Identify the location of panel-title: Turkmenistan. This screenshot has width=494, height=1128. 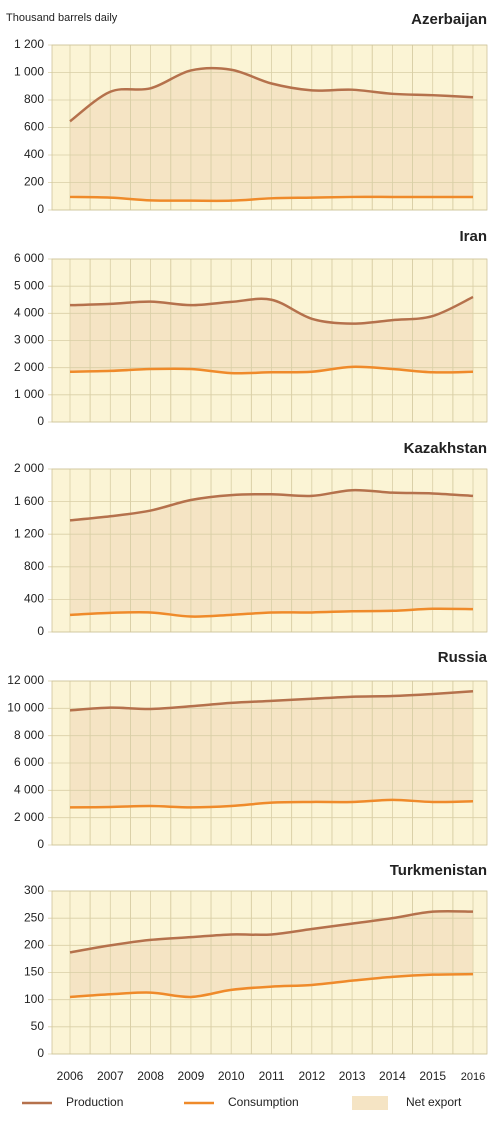
(438, 870).